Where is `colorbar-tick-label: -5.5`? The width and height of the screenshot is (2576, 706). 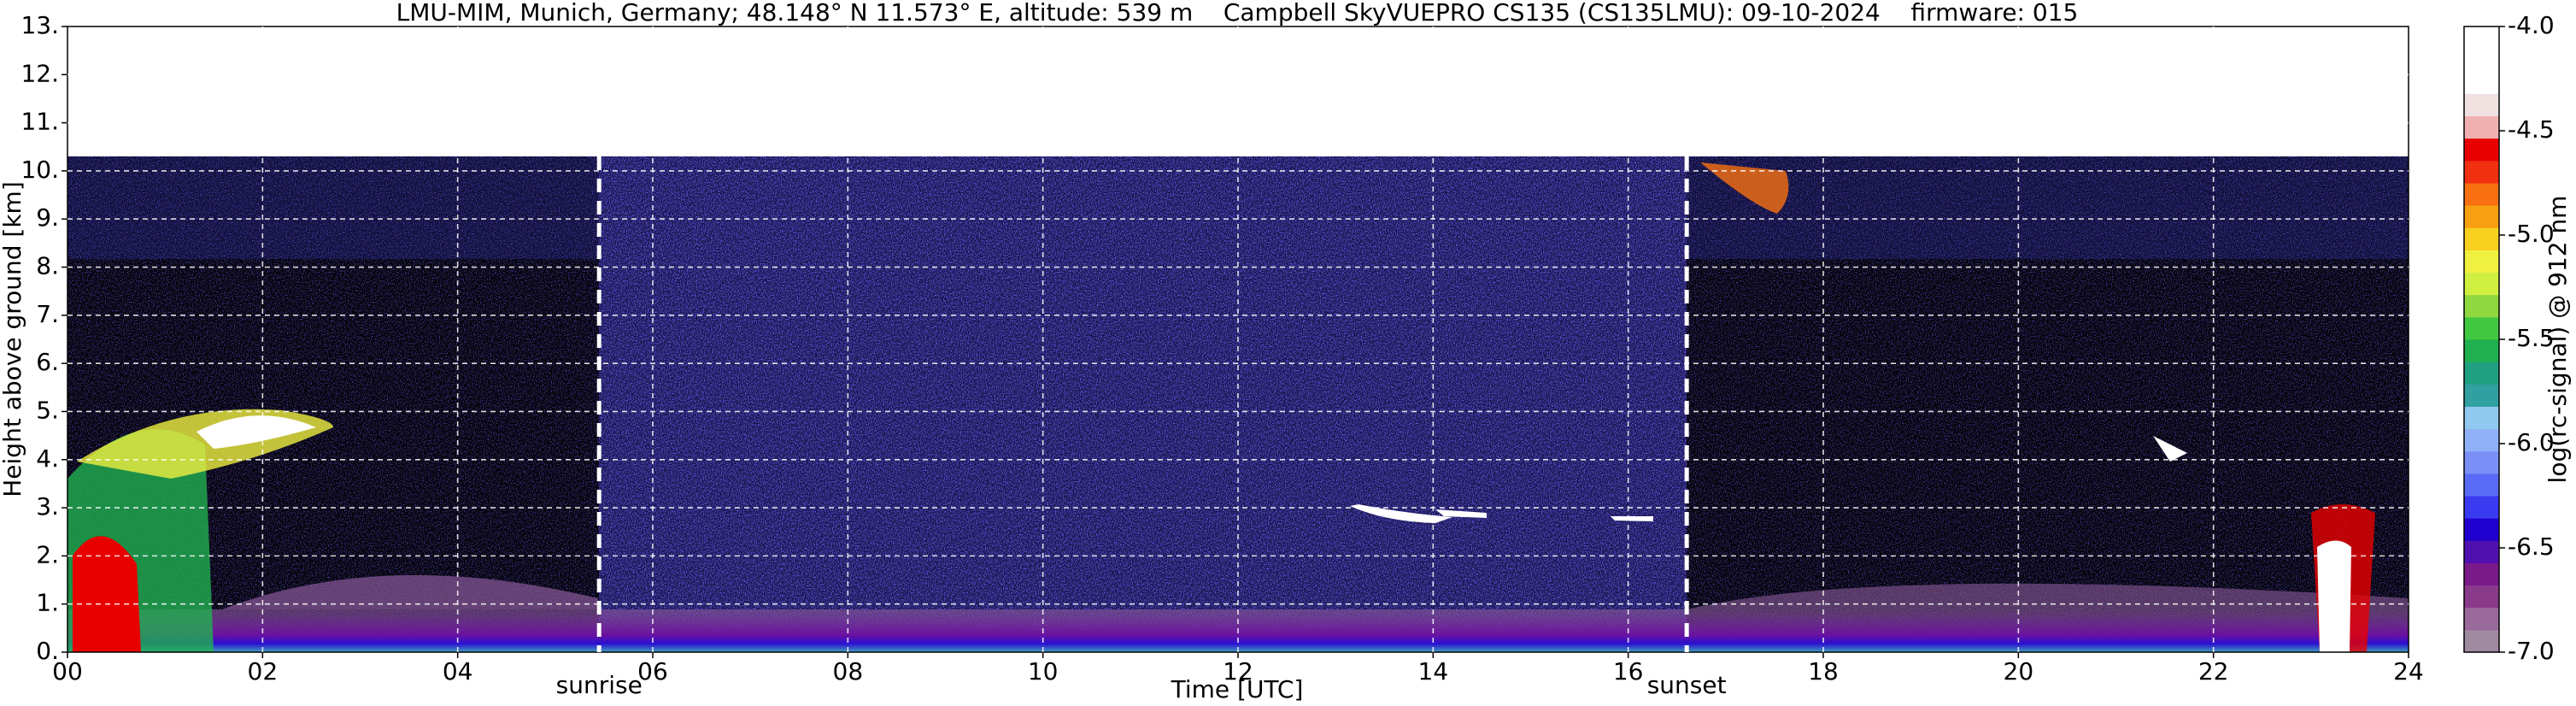 colorbar-tick-label: -5.5 is located at coordinates (2531, 338).